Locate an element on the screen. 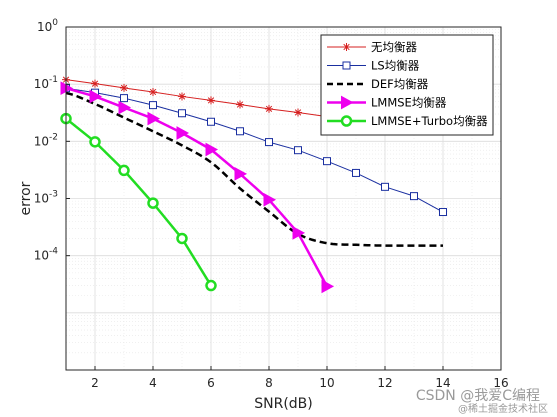 This screenshot has width=557, height=417. x-tick-label: 14 is located at coordinates (442, 383).